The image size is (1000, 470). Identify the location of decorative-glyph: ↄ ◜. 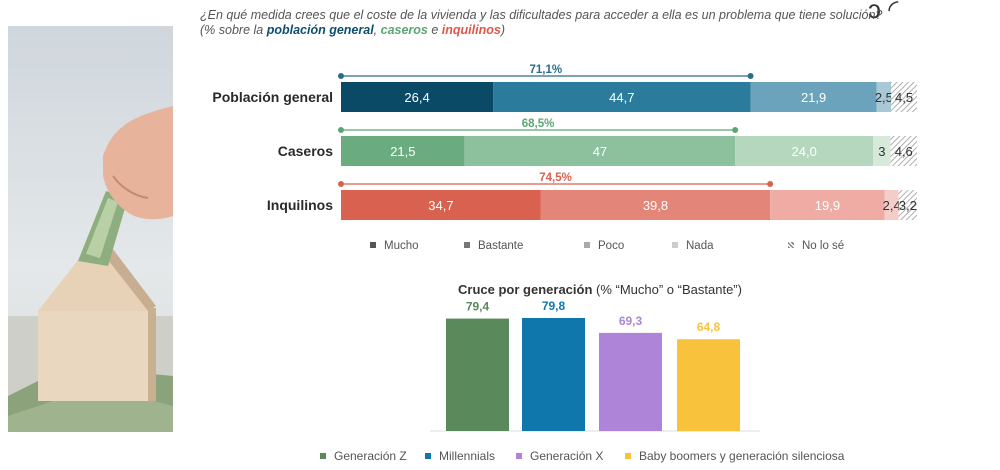
(883, 12).